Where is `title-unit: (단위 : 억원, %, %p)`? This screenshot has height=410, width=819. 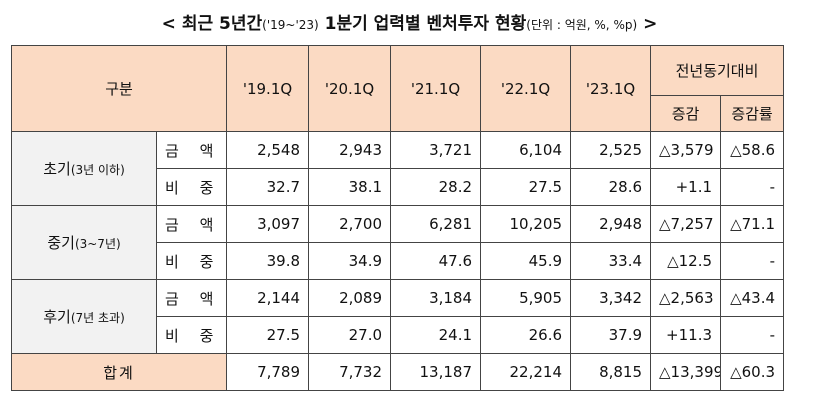 title-unit: (단위 : 억원, %, %p) is located at coordinates (582, 25).